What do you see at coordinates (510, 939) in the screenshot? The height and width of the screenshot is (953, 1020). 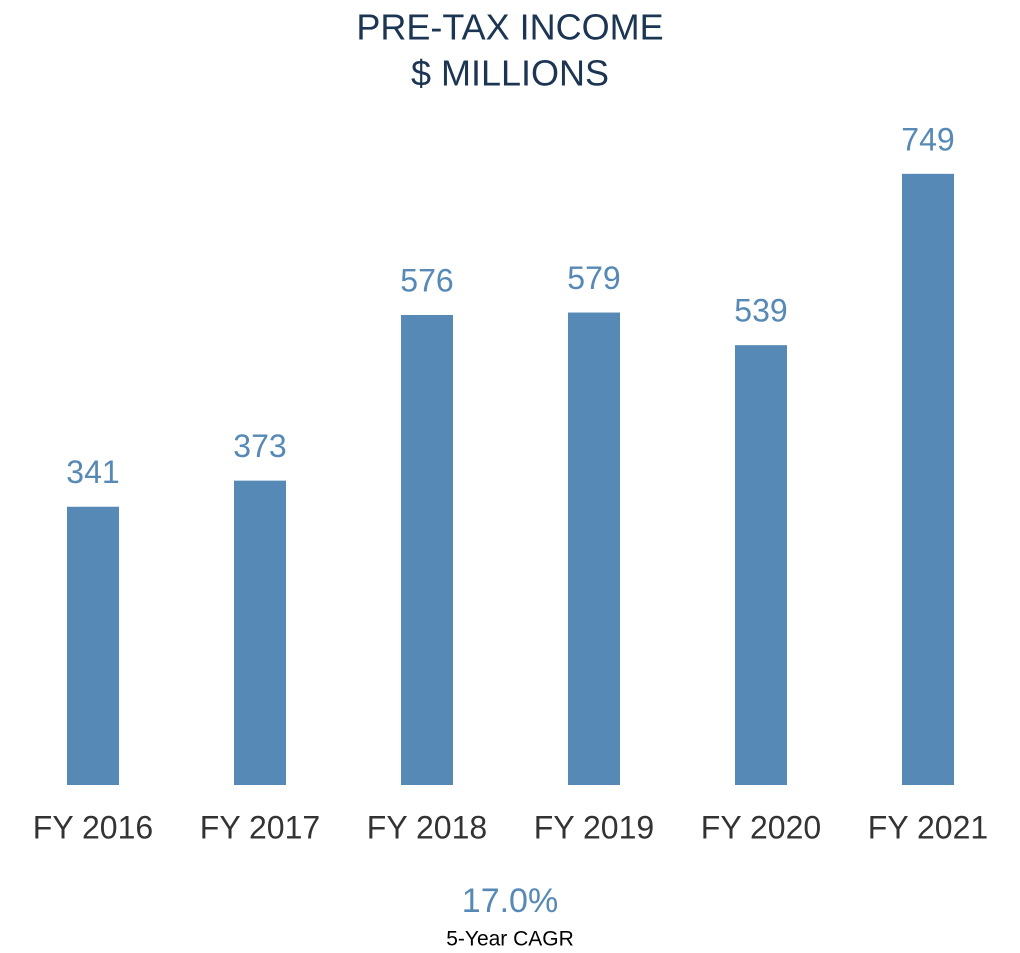 I see `cagr-label: 5-Year CAGR` at bounding box center [510, 939].